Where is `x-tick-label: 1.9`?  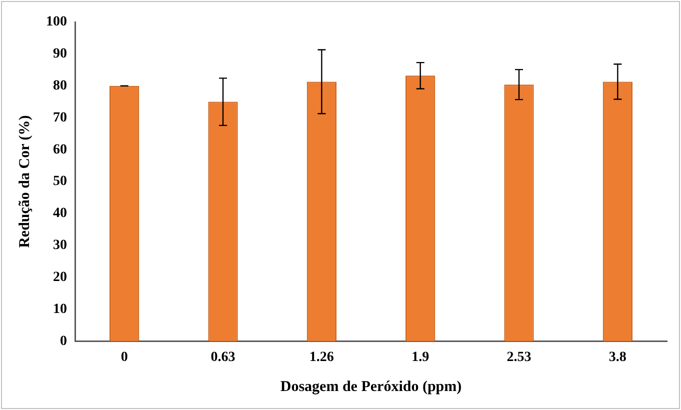 x-tick-label: 1.9 is located at coordinates (421, 358).